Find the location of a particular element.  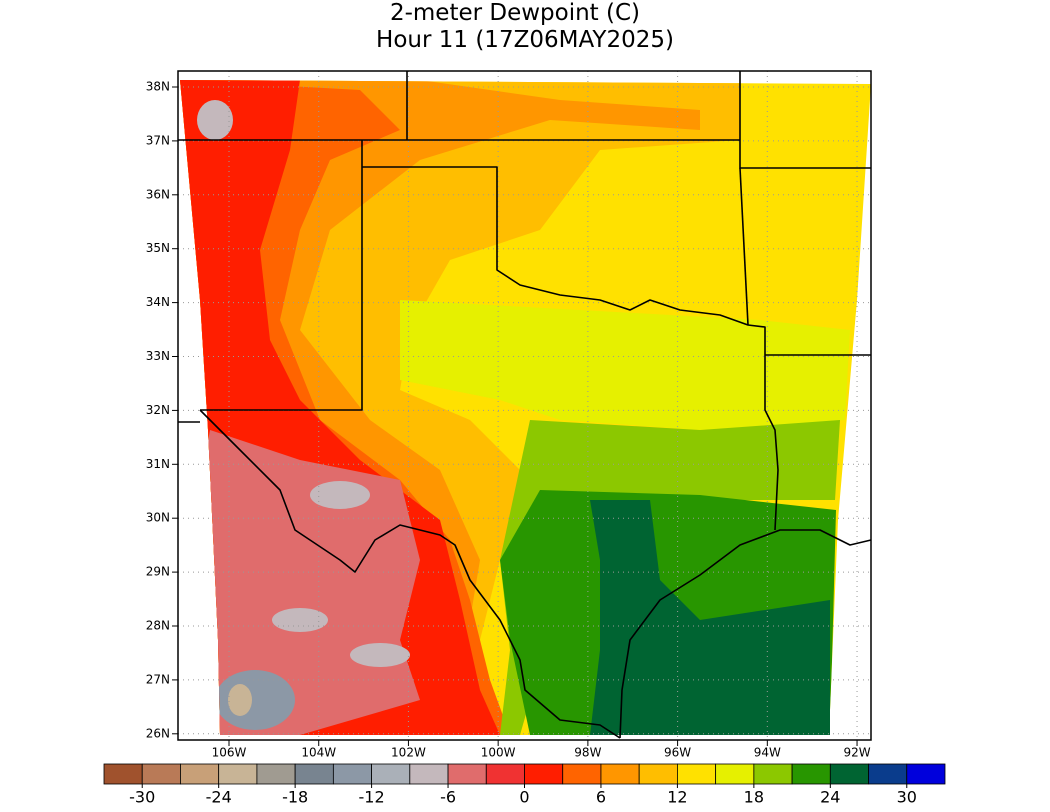

lat-tick-label: 28N is located at coordinates (158, 626).